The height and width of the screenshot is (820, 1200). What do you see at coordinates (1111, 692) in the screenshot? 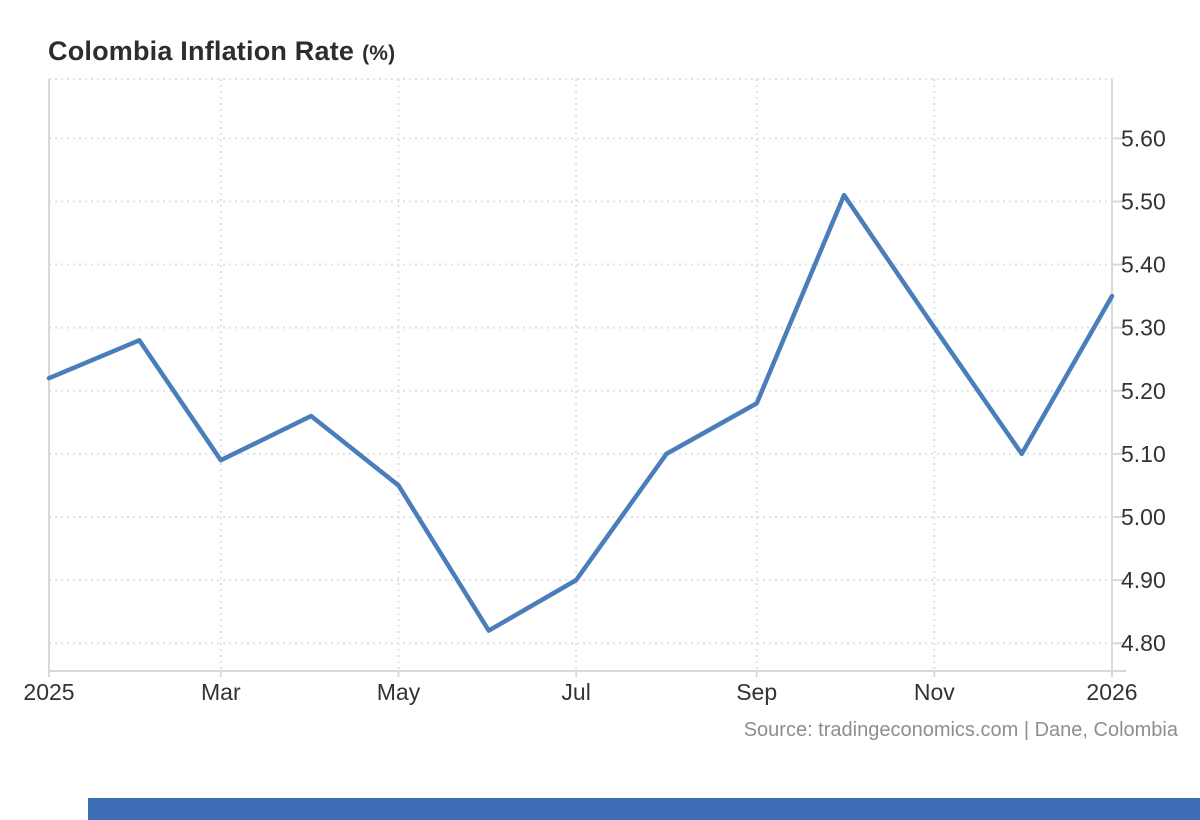
I see `x-axis-label: 2026` at bounding box center [1111, 692].